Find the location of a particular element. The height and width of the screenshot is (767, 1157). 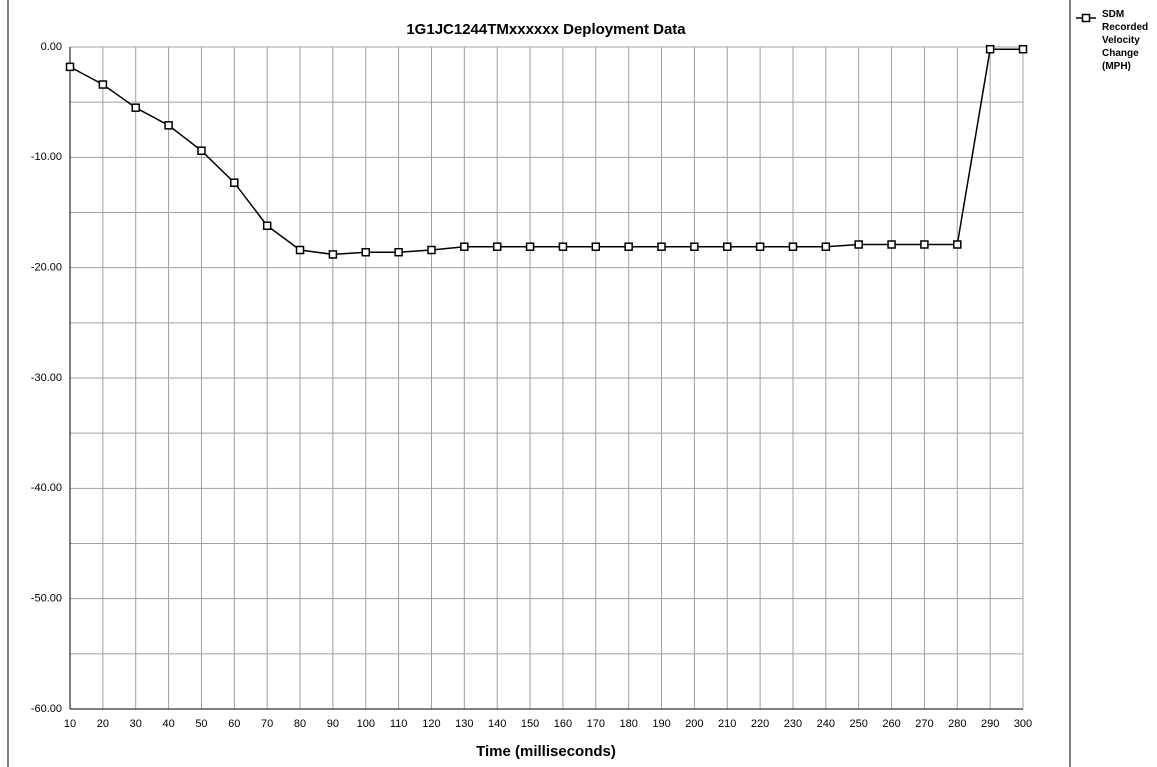

x-tick-label: 170 is located at coordinates (596, 724).